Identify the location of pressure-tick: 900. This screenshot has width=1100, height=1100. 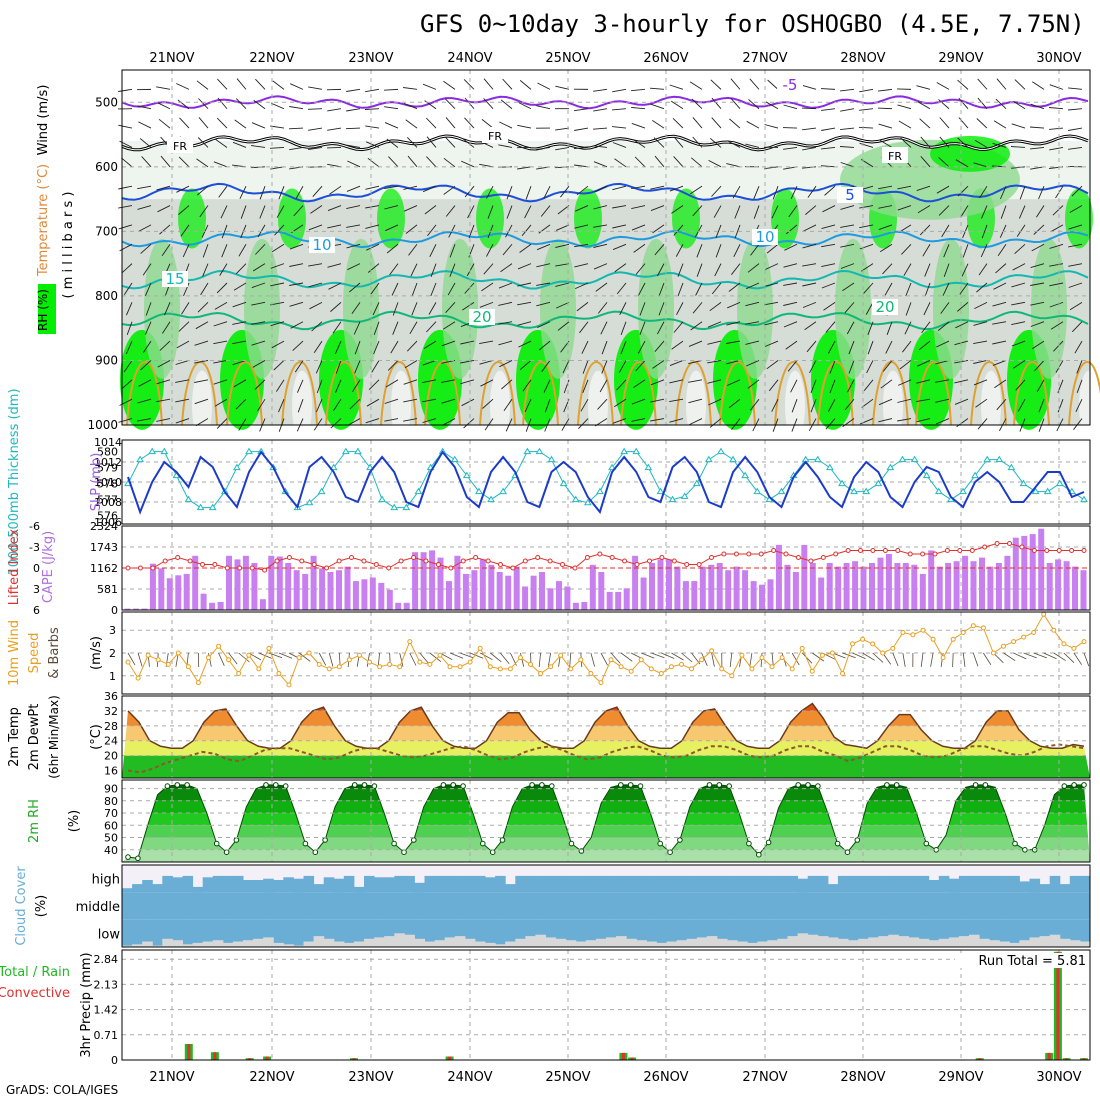
(106, 360).